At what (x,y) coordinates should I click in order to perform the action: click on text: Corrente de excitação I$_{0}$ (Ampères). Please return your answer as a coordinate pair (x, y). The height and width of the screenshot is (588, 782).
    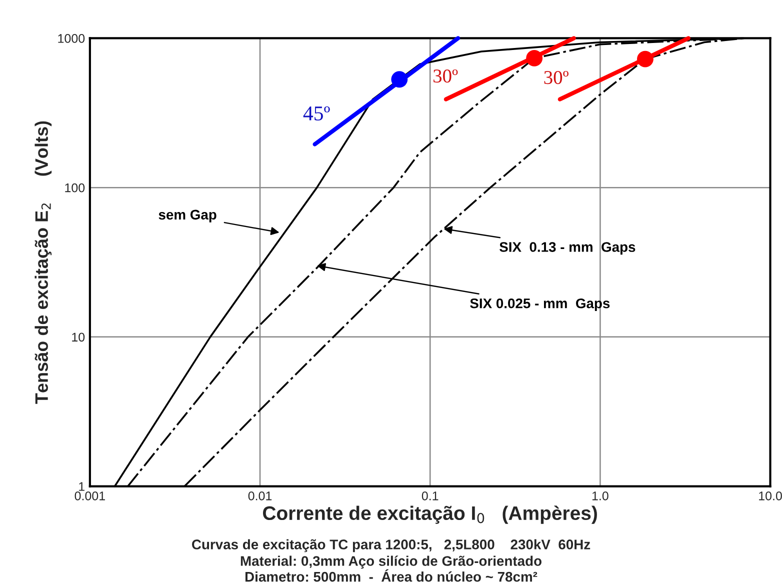
    Looking at the image, I should click on (429, 515).